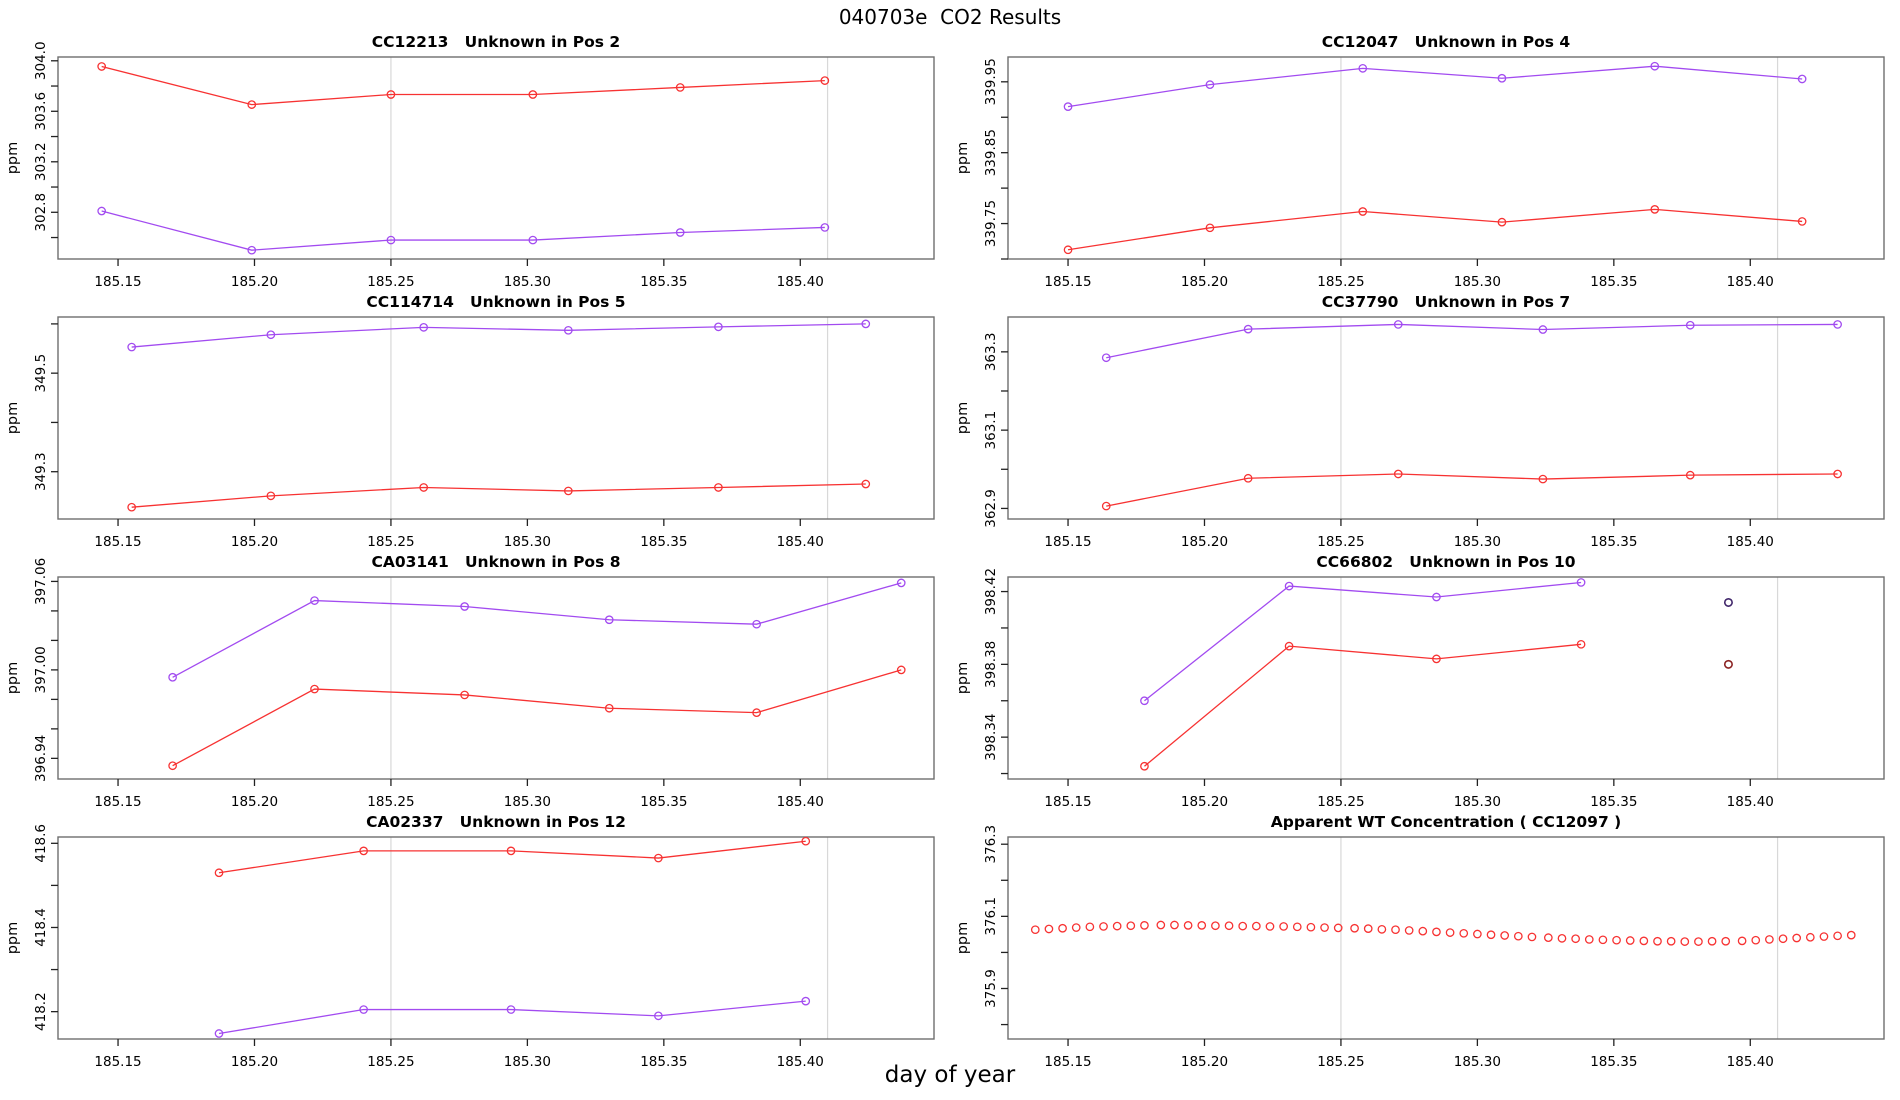 The height and width of the screenshot is (1100, 1900). Describe the element at coordinates (1728, 602) in the screenshot. I see `retained-navy` at that location.